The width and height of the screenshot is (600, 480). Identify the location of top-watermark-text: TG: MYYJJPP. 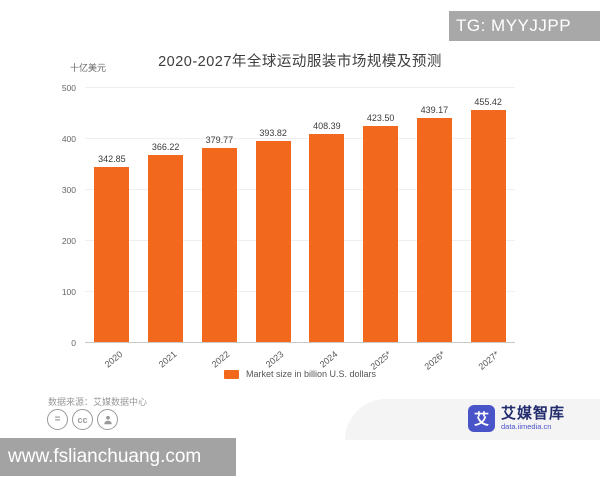
(514, 25).